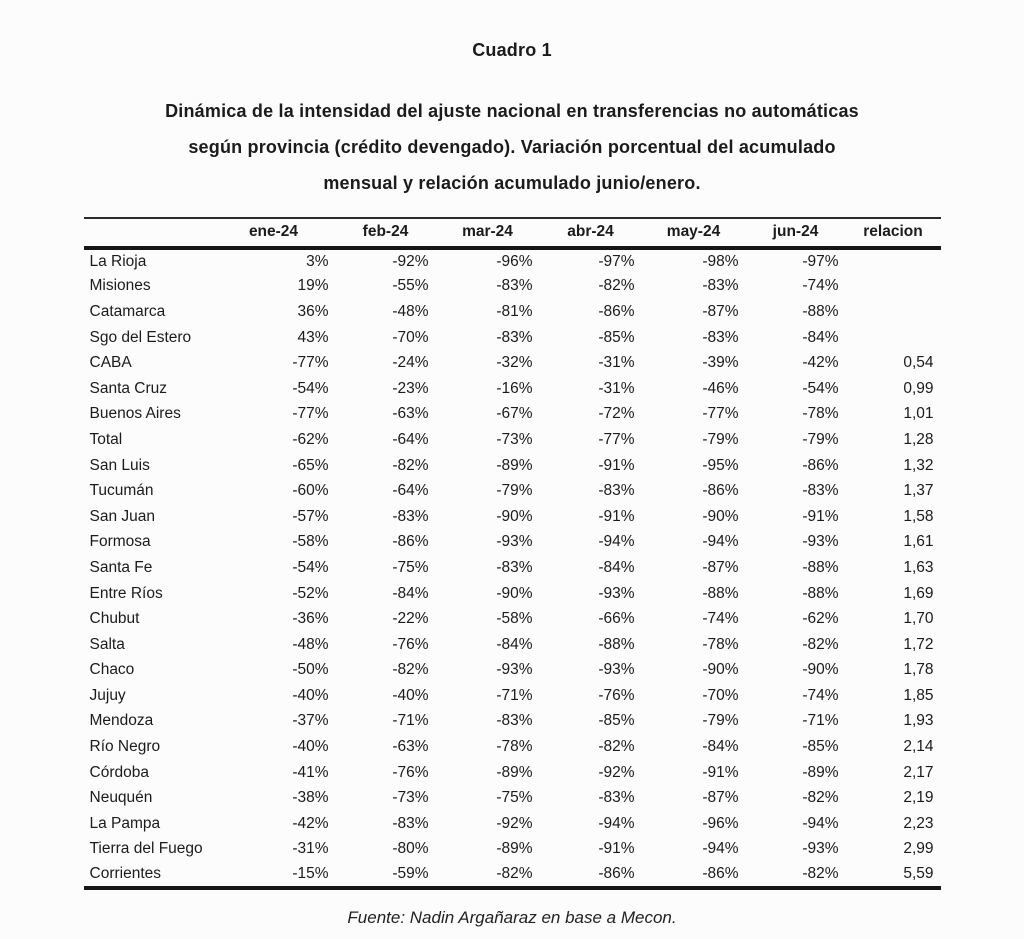 This screenshot has width=1024, height=939. I want to click on value-cell: -42%, so click(820, 363).